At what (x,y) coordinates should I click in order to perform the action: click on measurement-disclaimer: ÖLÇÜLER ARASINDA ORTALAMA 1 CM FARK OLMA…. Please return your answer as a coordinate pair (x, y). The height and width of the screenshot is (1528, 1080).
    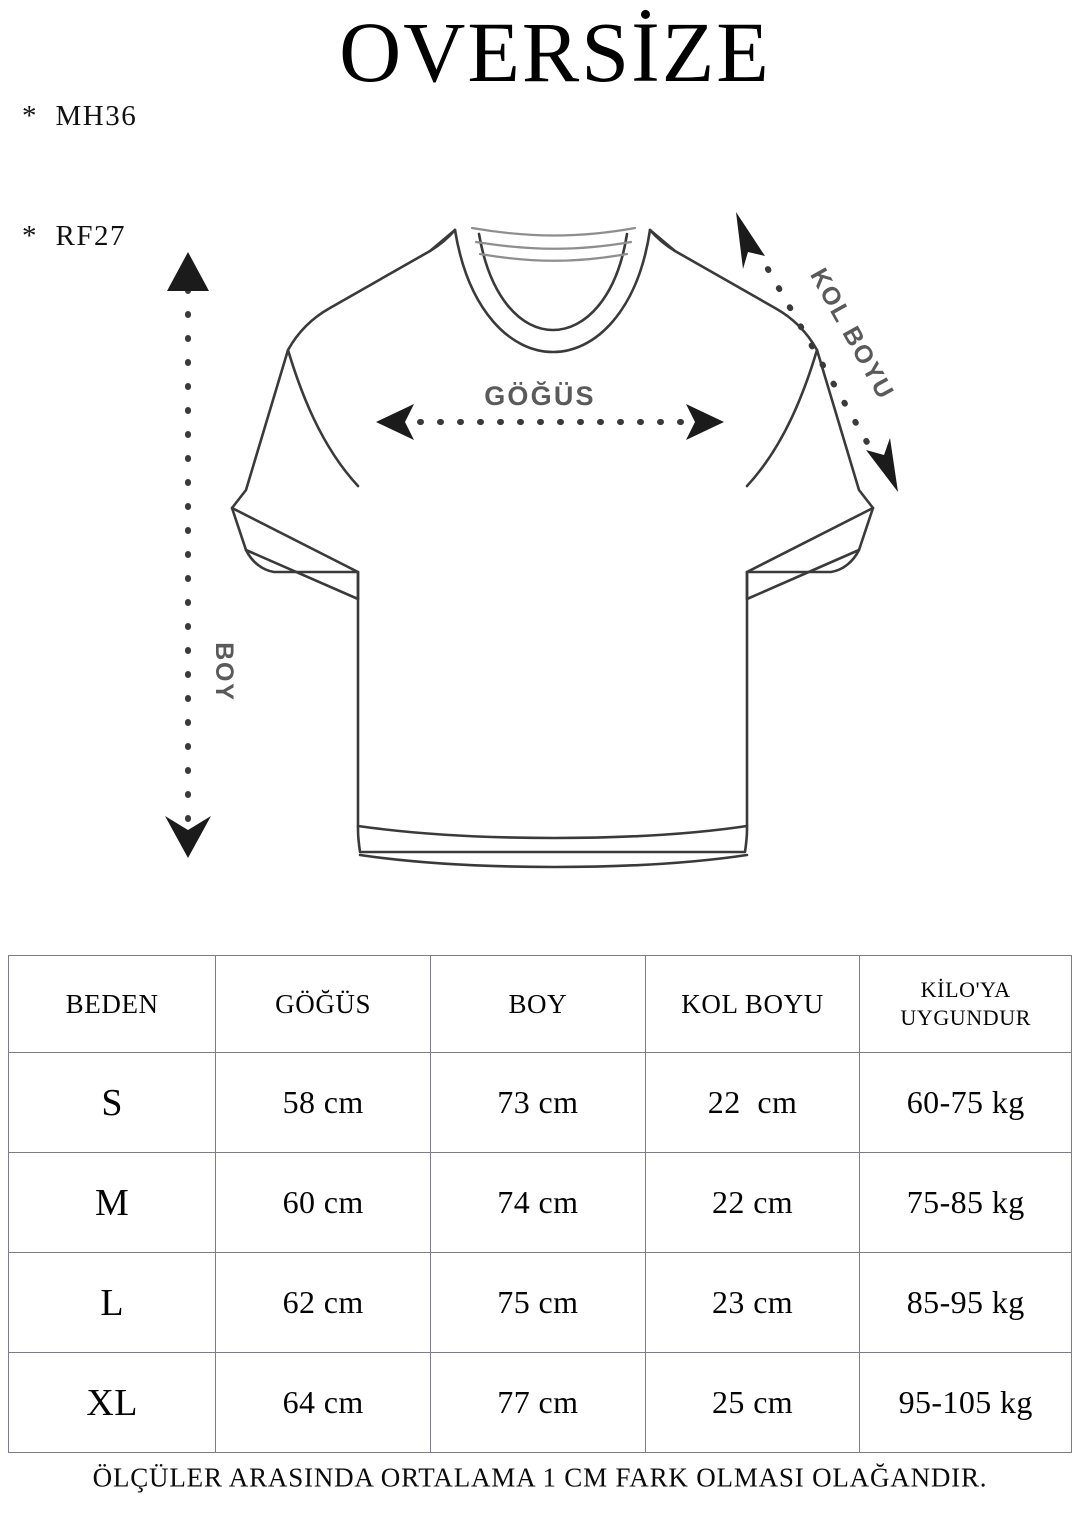
    Looking at the image, I should click on (540, 1477).